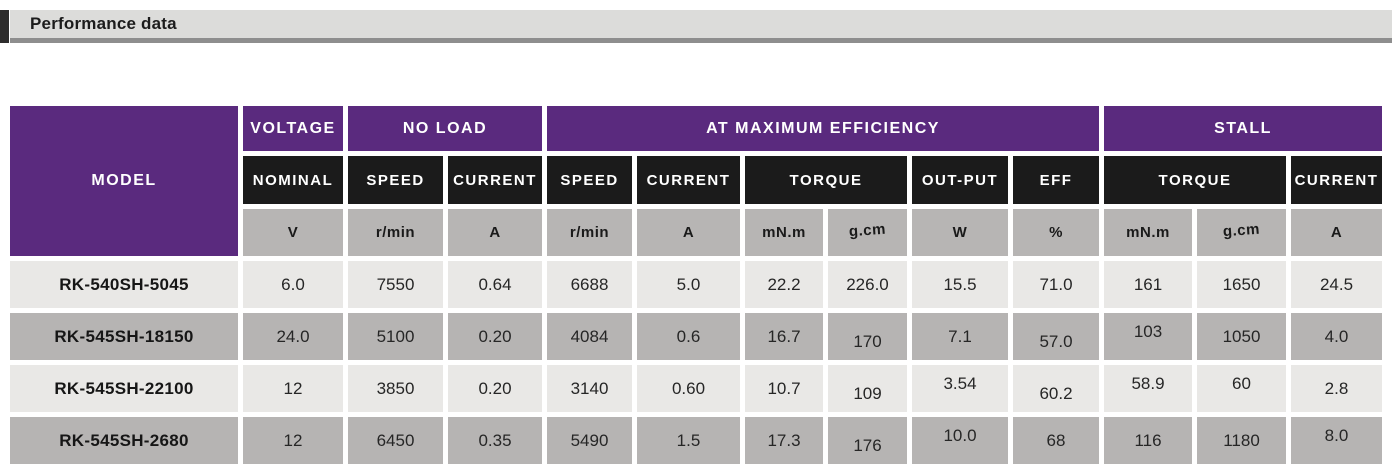  What do you see at coordinates (293, 180) in the screenshot?
I see `subheader-nominal: NOMINAL` at bounding box center [293, 180].